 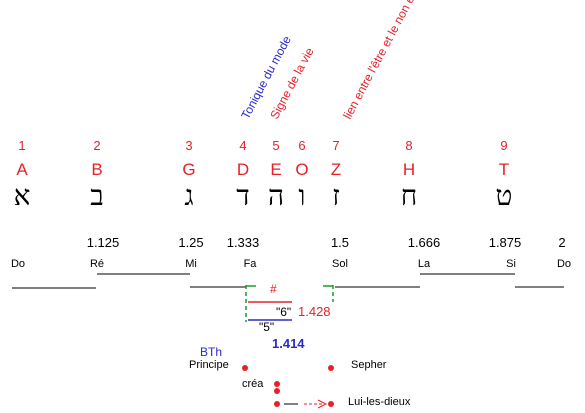 What do you see at coordinates (301, 145) in the screenshot?
I see `number: 6` at bounding box center [301, 145].